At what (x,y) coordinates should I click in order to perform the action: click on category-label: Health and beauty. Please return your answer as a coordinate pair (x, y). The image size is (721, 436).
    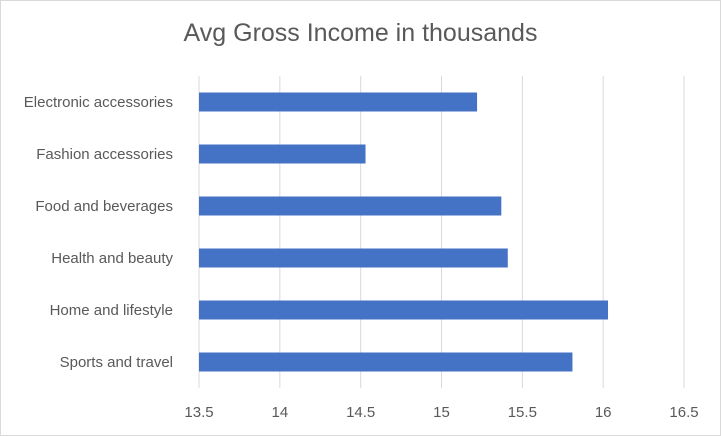
    Looking at the image, I should click on (112, 258).